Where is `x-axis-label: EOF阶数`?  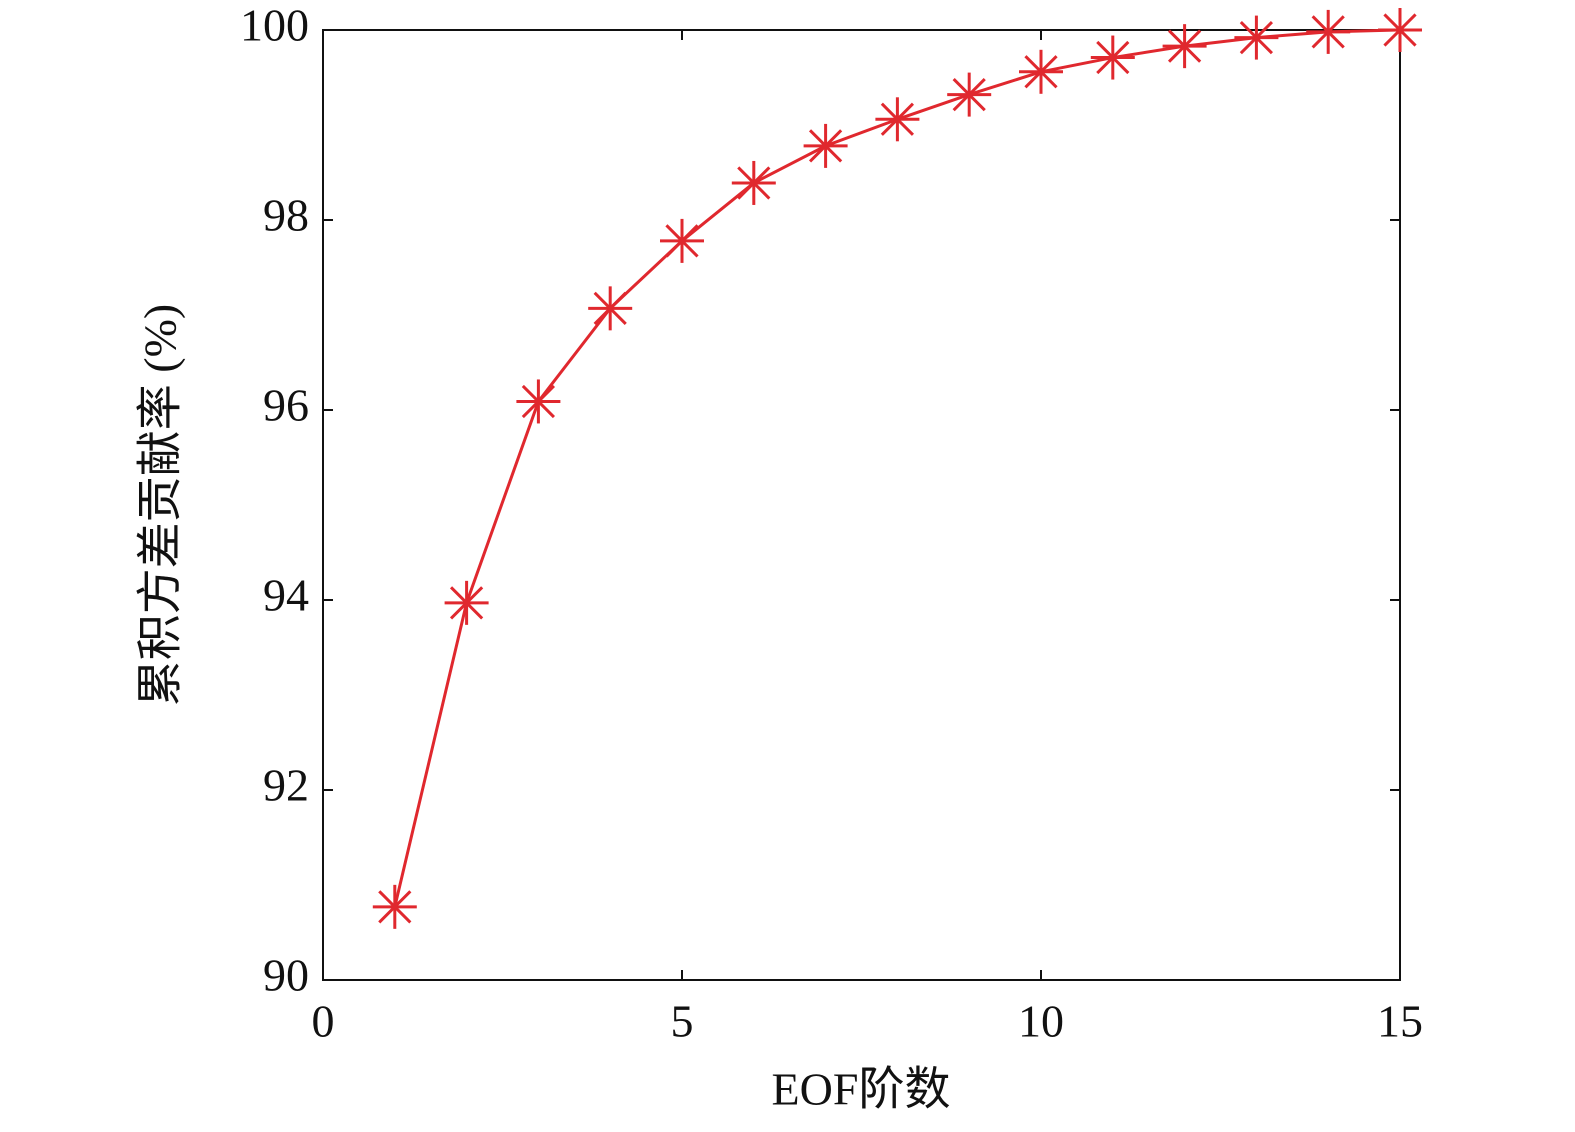 x-axis-label: EOF阶数 is located at coordinates (861, 1089).